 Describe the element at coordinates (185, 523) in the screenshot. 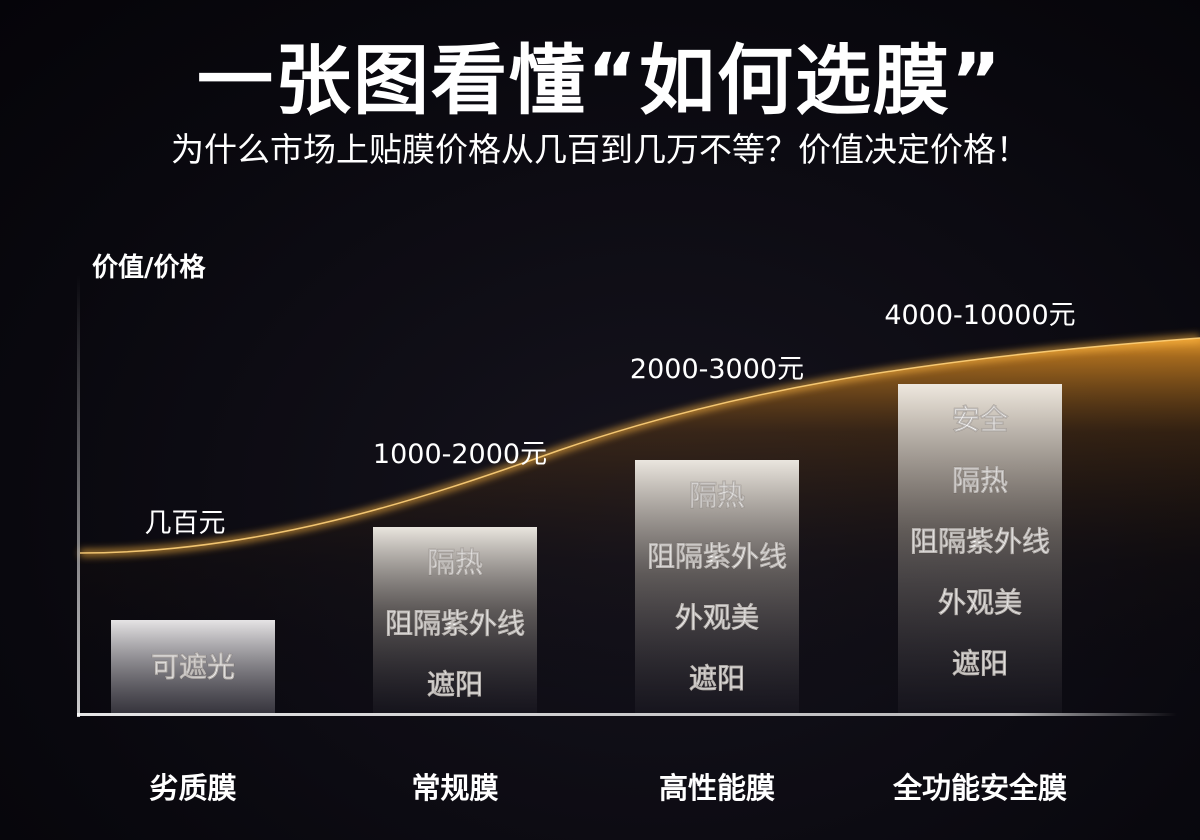

I see `price-label-1: 几百元` at that location.